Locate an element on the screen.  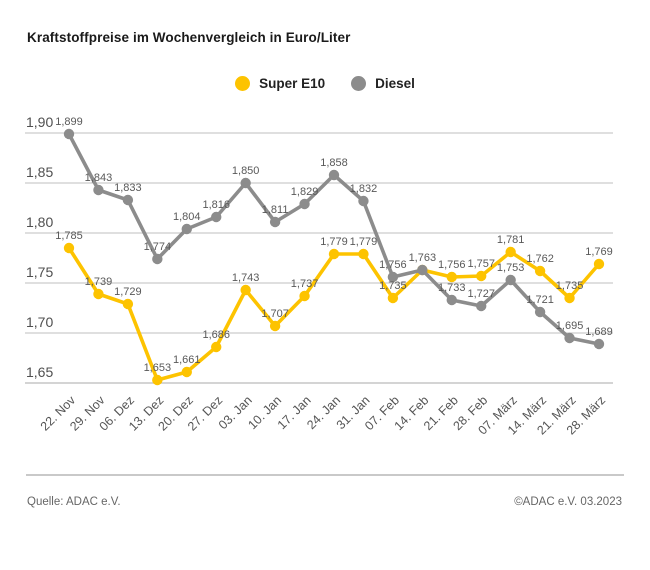
y-tick-label: 1,65 is located at coordinates (39, 372).